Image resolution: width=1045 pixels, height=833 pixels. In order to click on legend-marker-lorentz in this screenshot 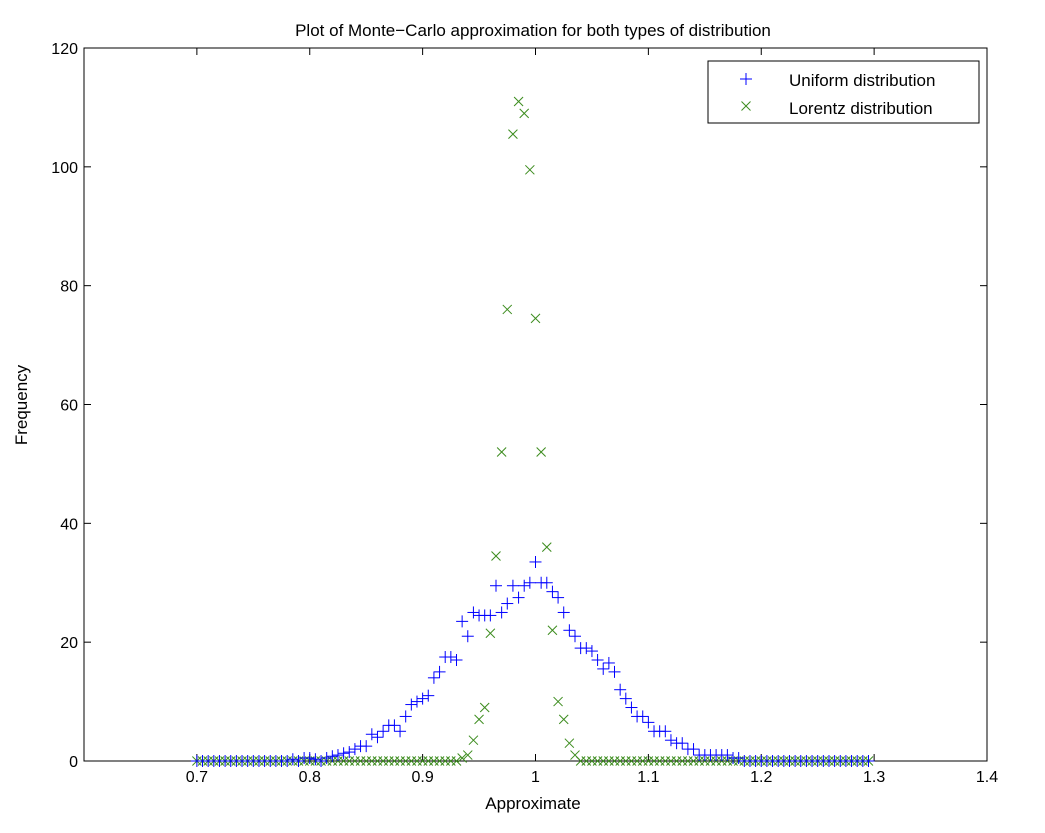, I will do `click(746, 106)`.